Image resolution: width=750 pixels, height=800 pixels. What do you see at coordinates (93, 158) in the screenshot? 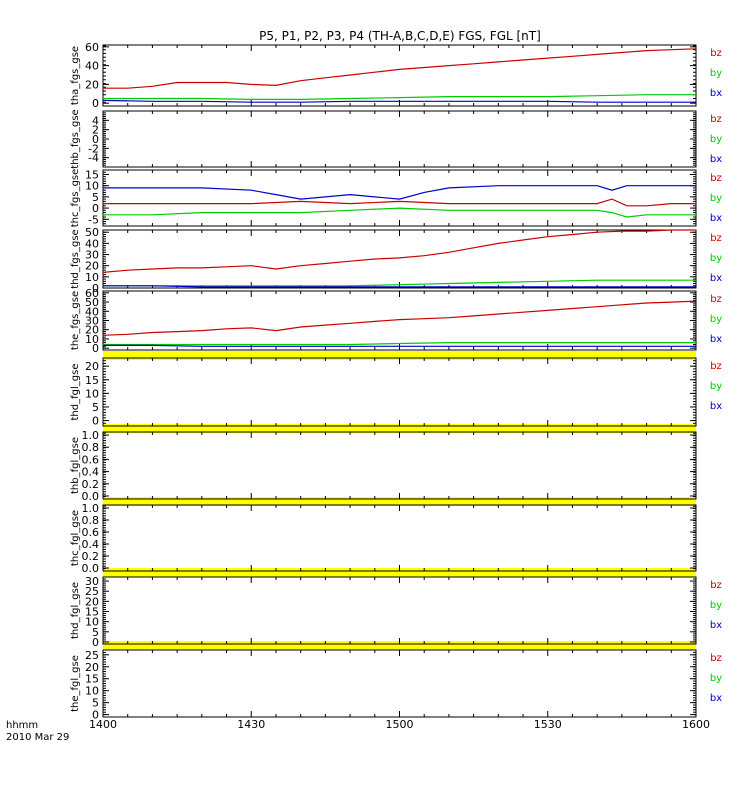
I see `y-tick-label: -4` at bounding box center [93, 158].